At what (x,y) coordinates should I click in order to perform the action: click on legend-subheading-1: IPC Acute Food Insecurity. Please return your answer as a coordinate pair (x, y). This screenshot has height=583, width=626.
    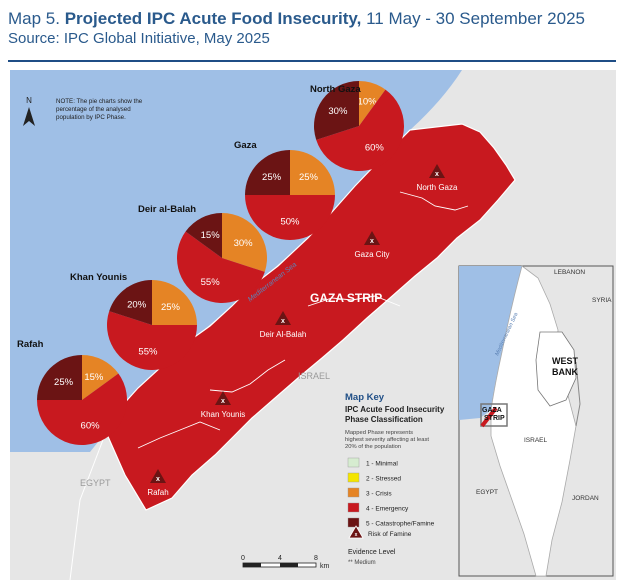
    Looking at the image, I should click on (395, 409).